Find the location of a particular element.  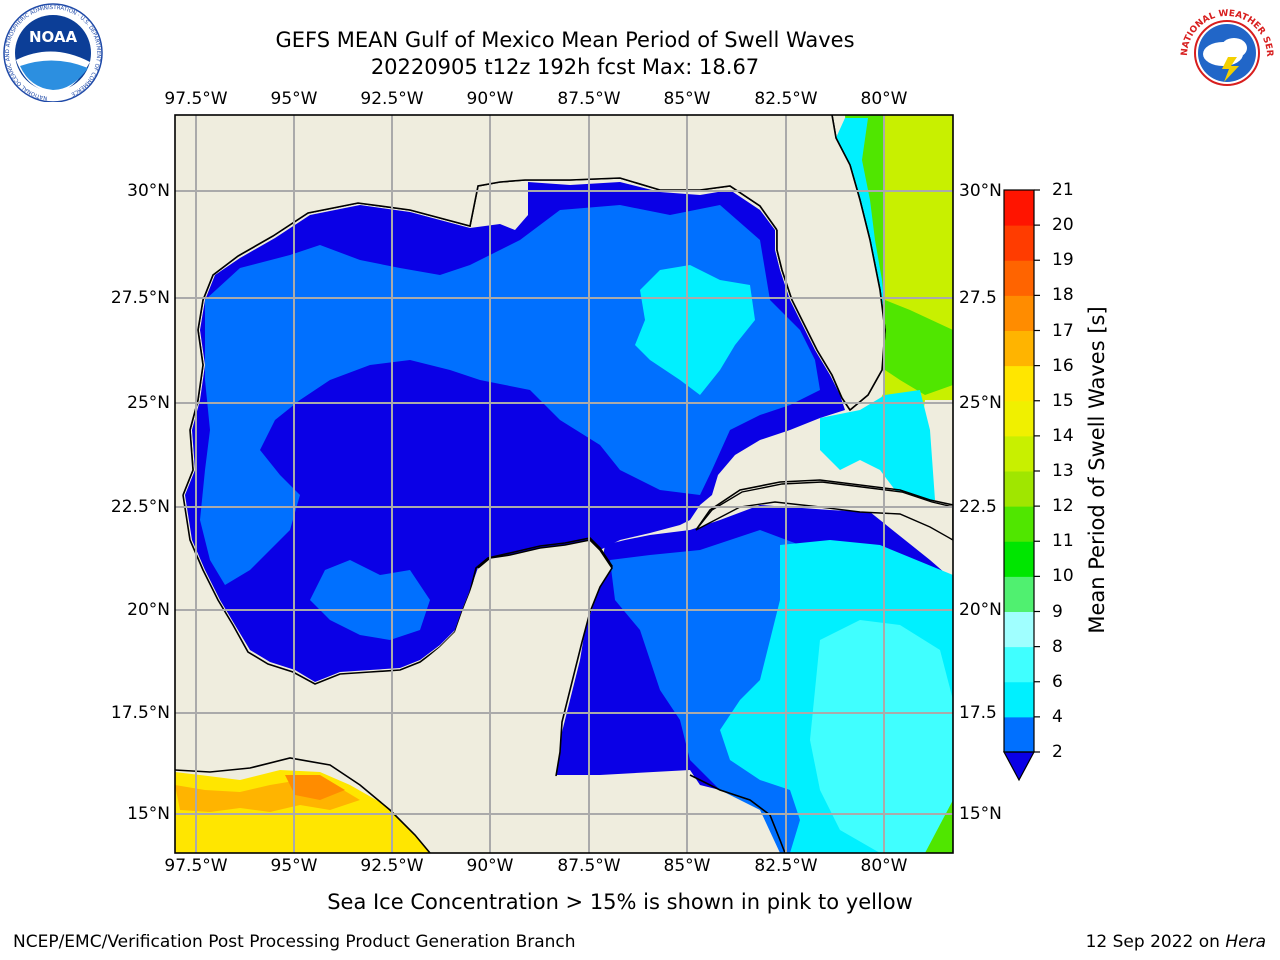

lon-tick-top: 80°W is located at coordinates (884, 99).